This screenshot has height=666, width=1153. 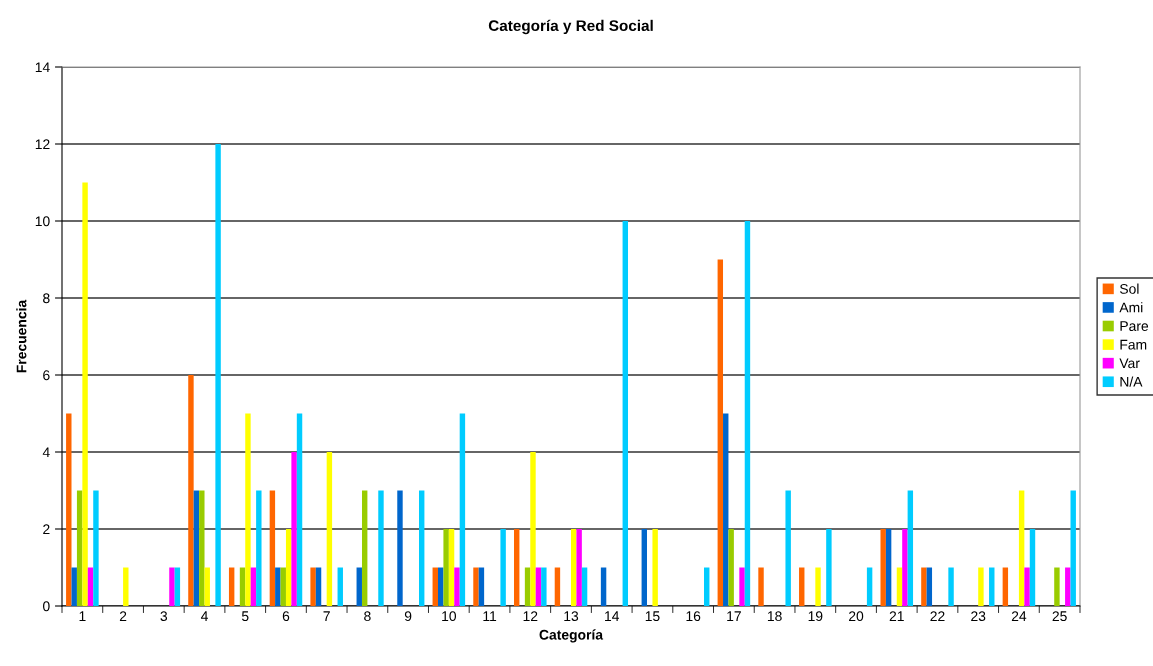 What do you see at coordinates (734, 616) in the screenshot?
I see `x-tick-label: 17` at bounding box center [734, 616].